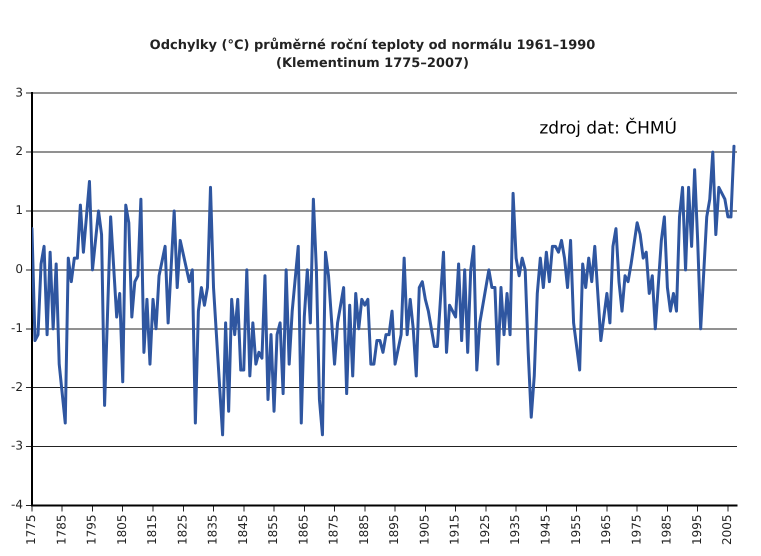  Describe the element at coordinates (372, 63) in the screenshot. I see `chart-subtitle: (Klementinum 1775–2007)` at that location.